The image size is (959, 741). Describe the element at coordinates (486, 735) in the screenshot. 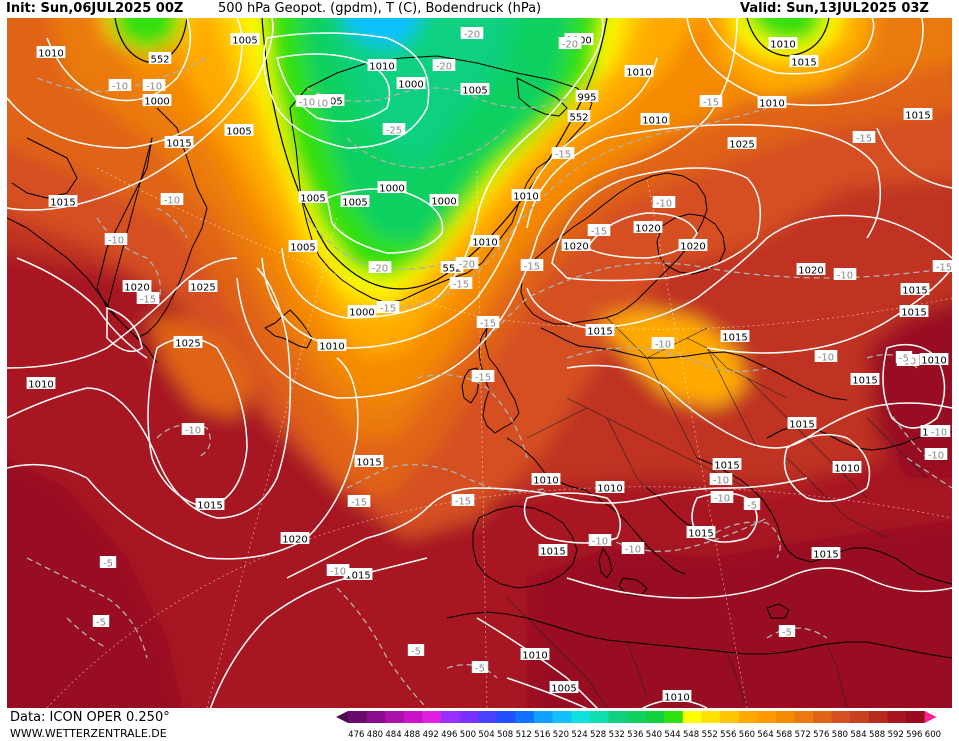

I see `colorbar-tick-label: 504` at that location.